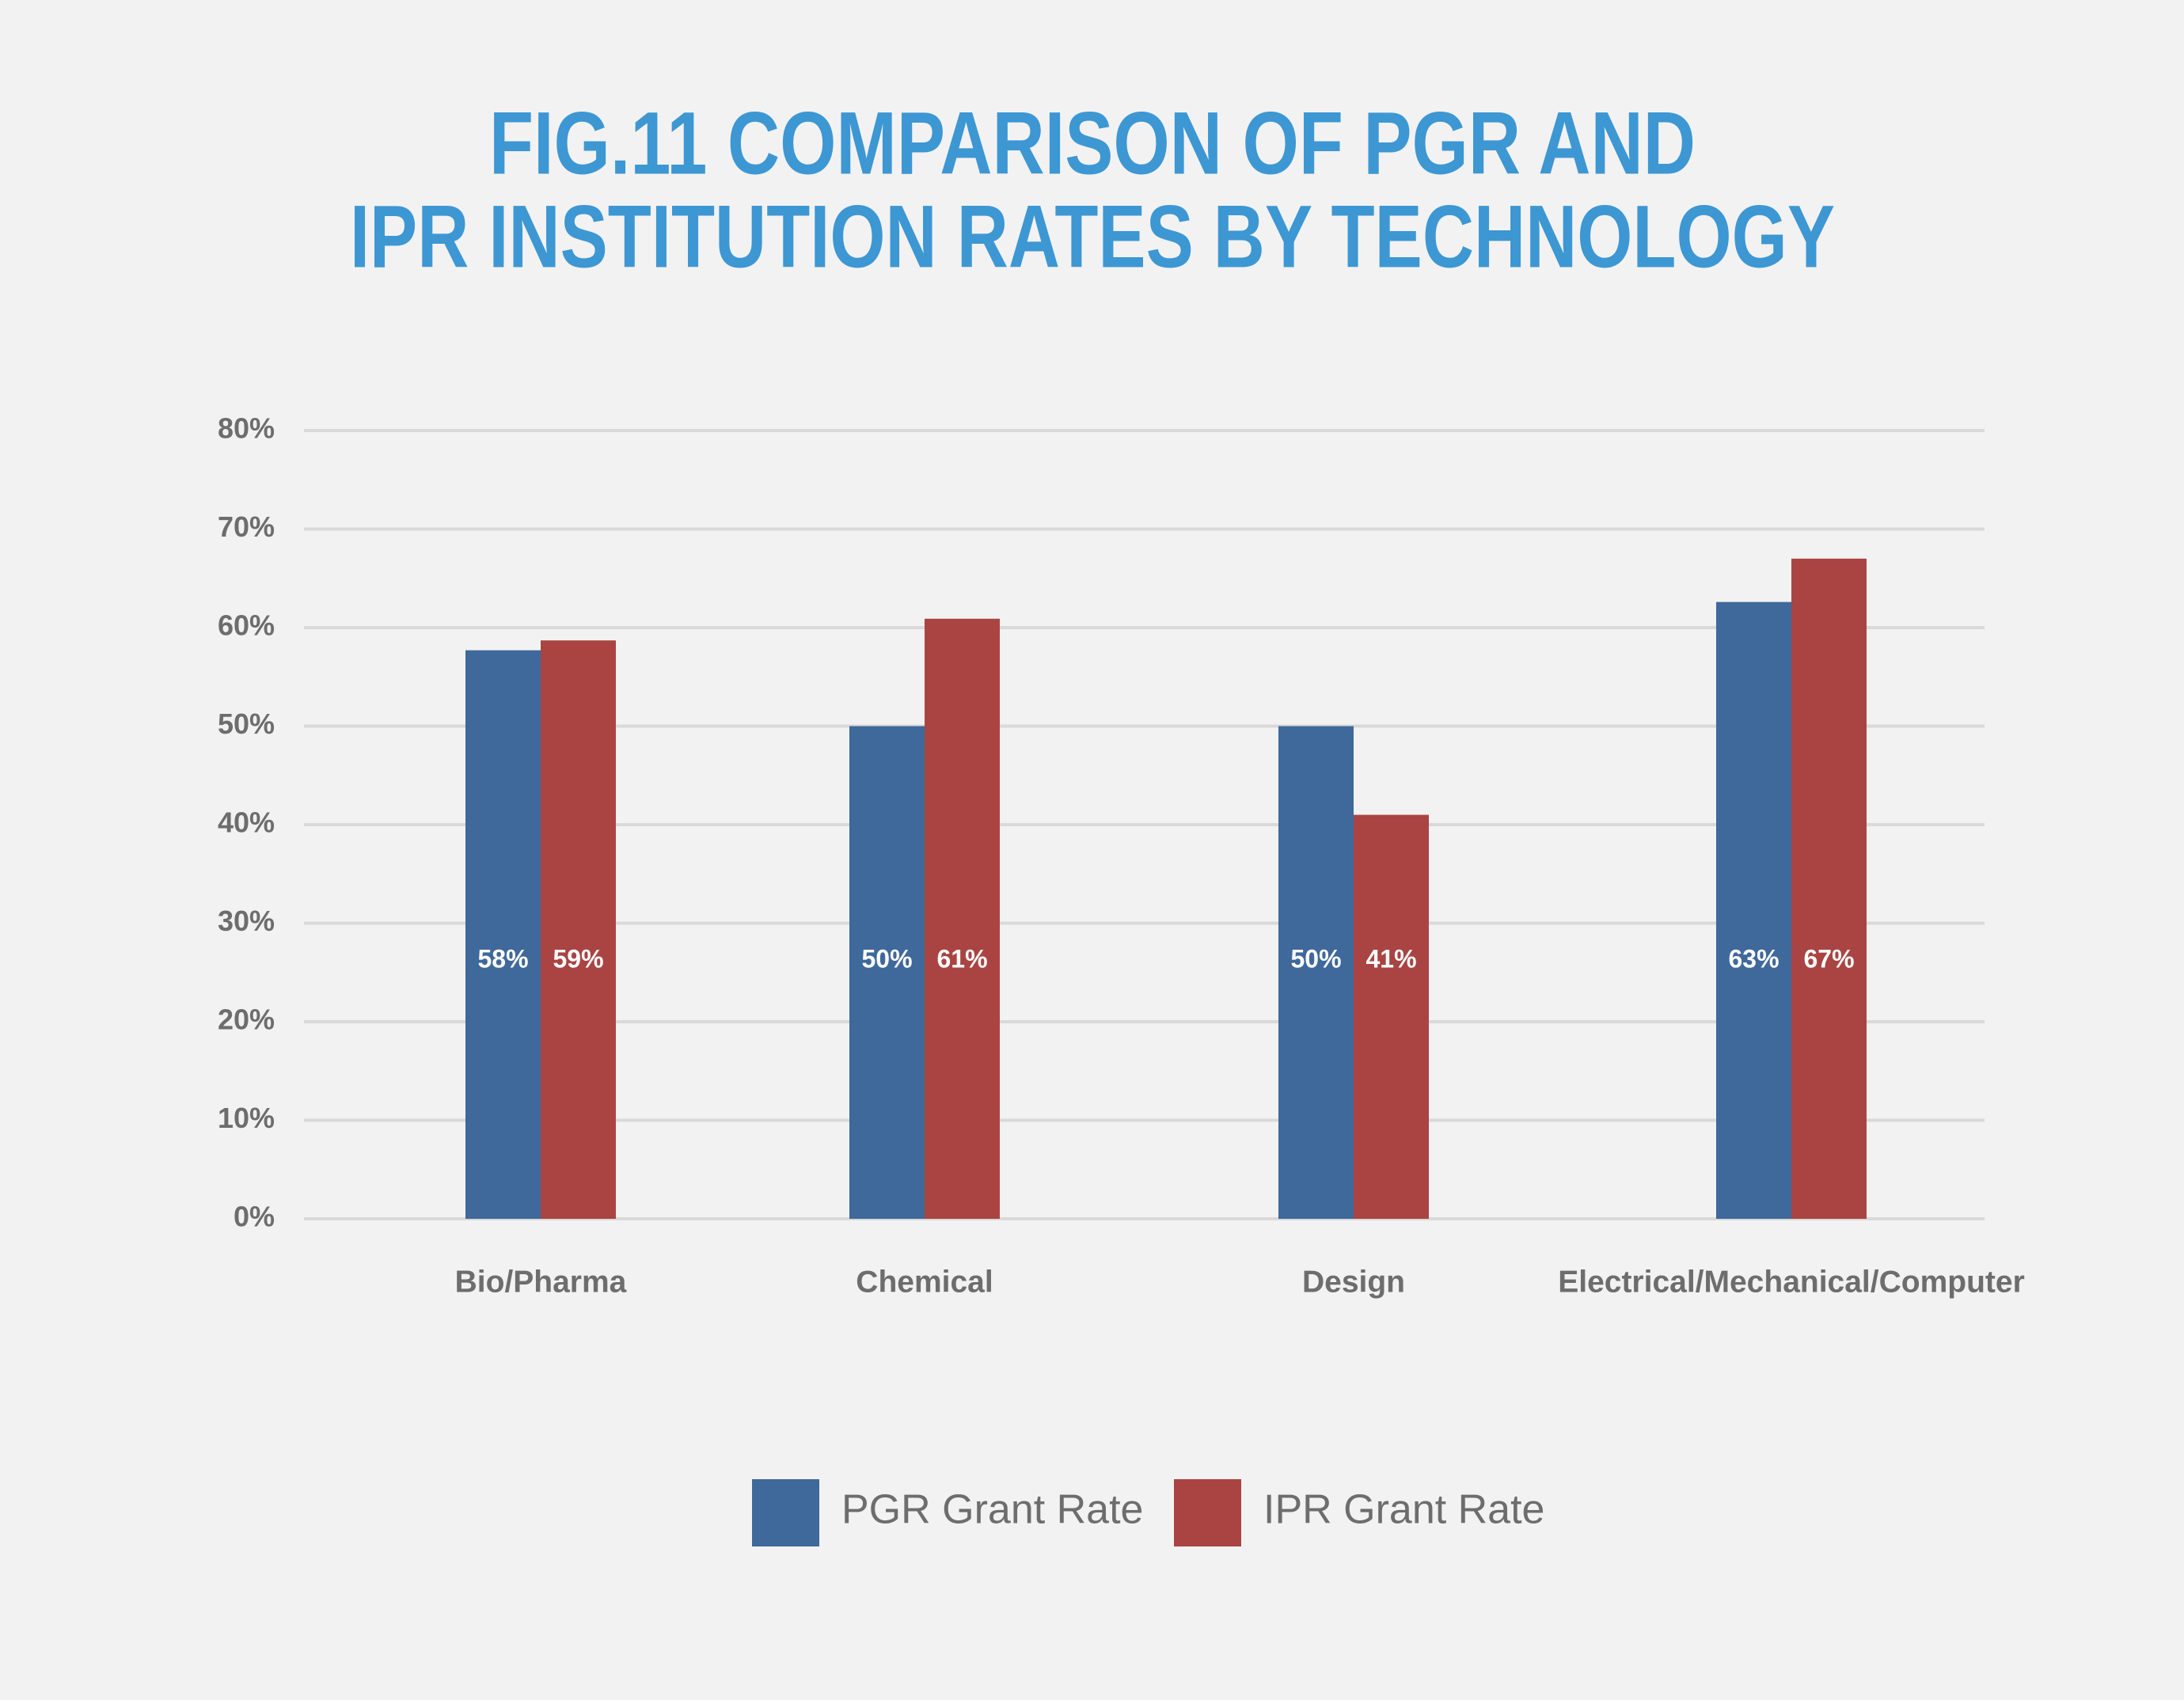 The height and width of the screenshot is (1700, 2184). What do you see at coordinates (246, 428) in the screenshot?
I see `y-tick-label: 80%` at bounding box center [246, 428].